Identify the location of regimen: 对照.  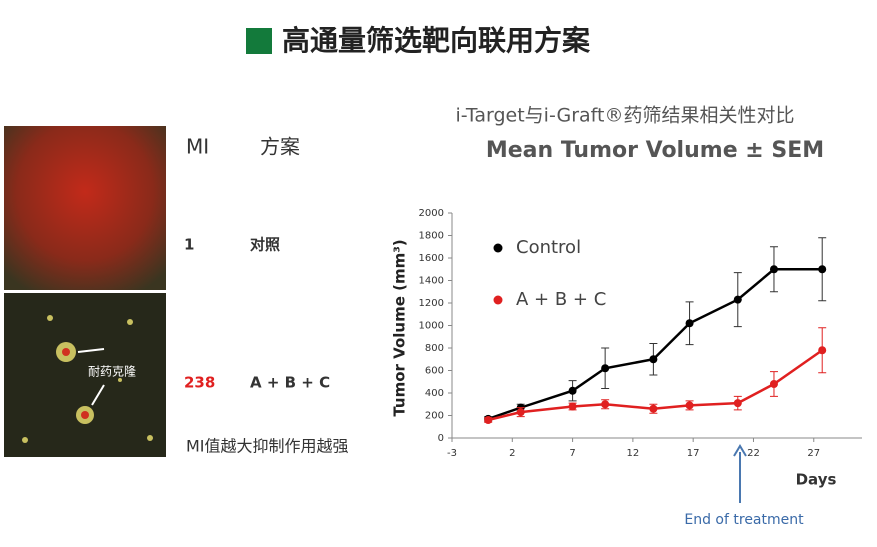
(265, 245).